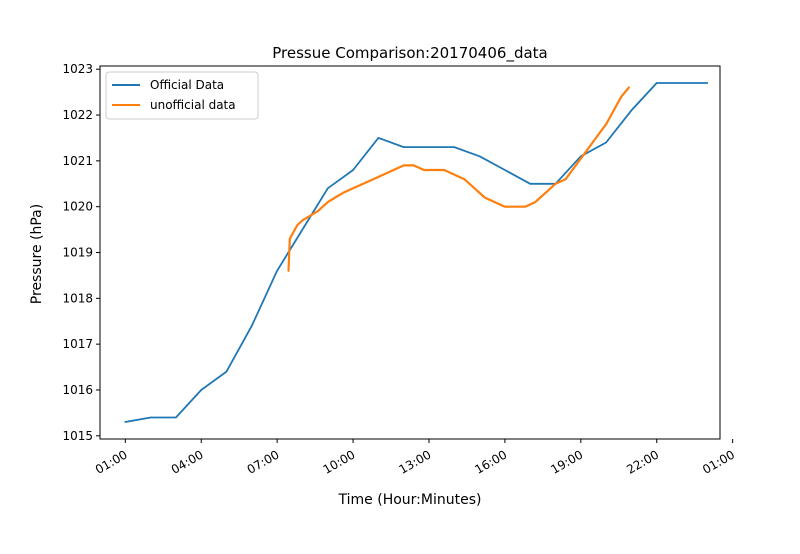 The height and width of the screenshot is (554, 800). I want to click on legend-box, so click(182, 95).